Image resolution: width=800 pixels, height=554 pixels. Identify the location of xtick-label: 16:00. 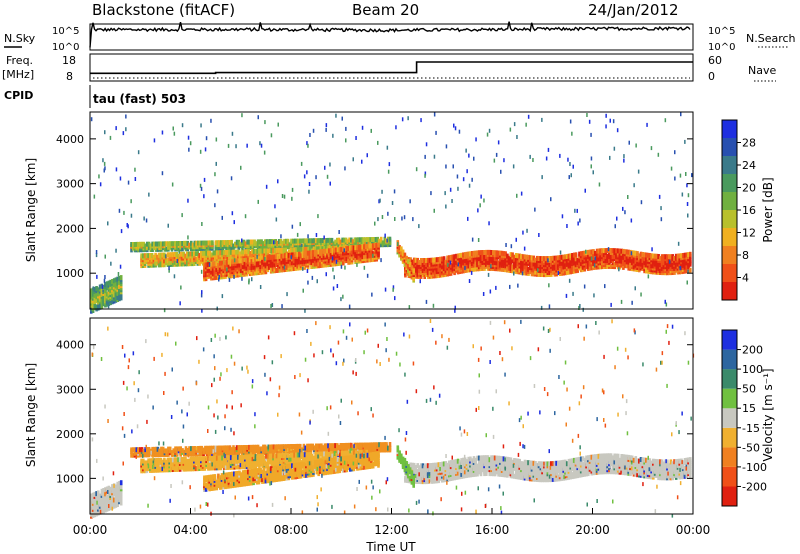
(492, 530).